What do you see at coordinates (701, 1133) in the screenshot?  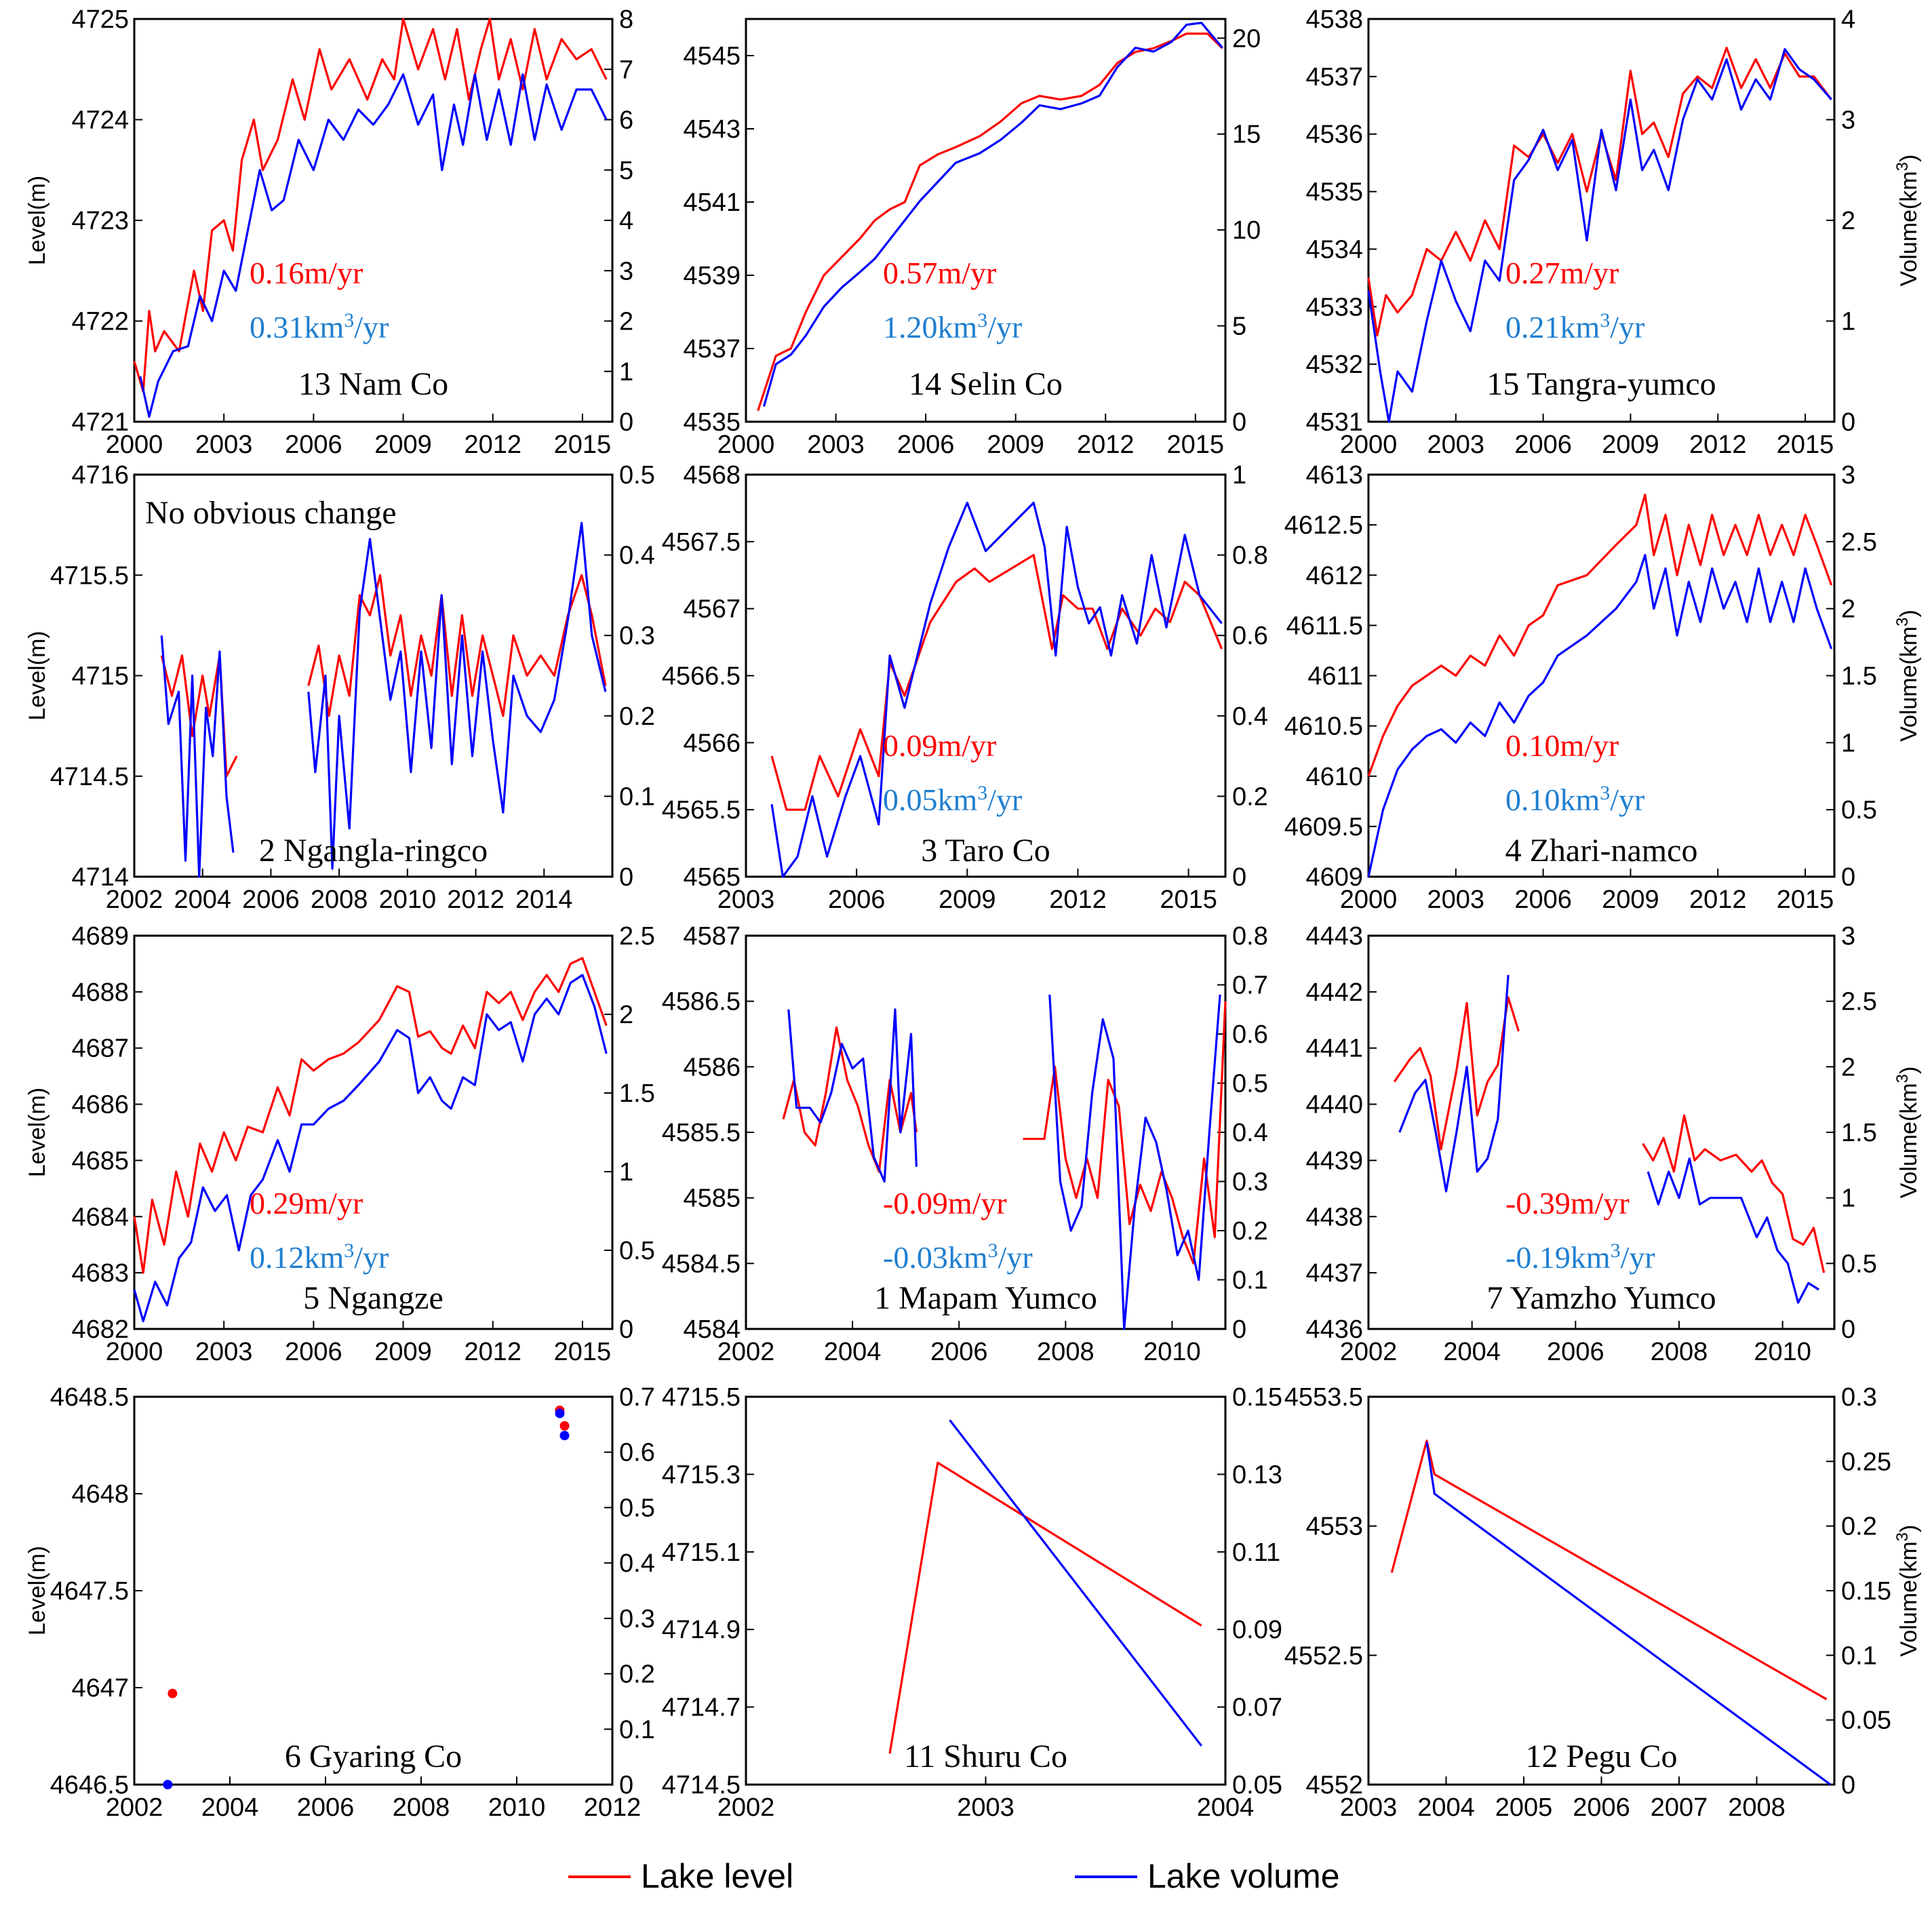 I see `y-tick-label: 4585.5` at bounding box center [701, 1133].